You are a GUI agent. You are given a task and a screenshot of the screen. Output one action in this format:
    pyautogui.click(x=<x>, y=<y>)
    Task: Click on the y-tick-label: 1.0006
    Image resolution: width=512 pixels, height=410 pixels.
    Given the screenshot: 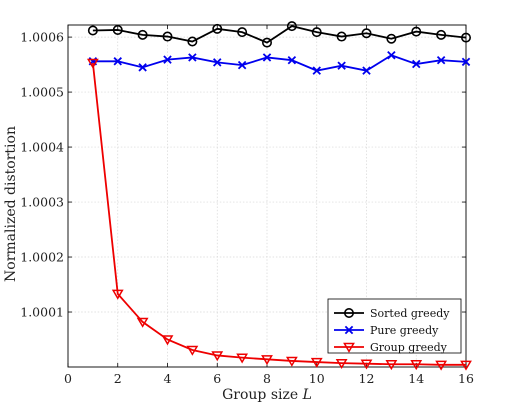 What is the action you would take?
    pyautogui.click(x=42, y=37)
    